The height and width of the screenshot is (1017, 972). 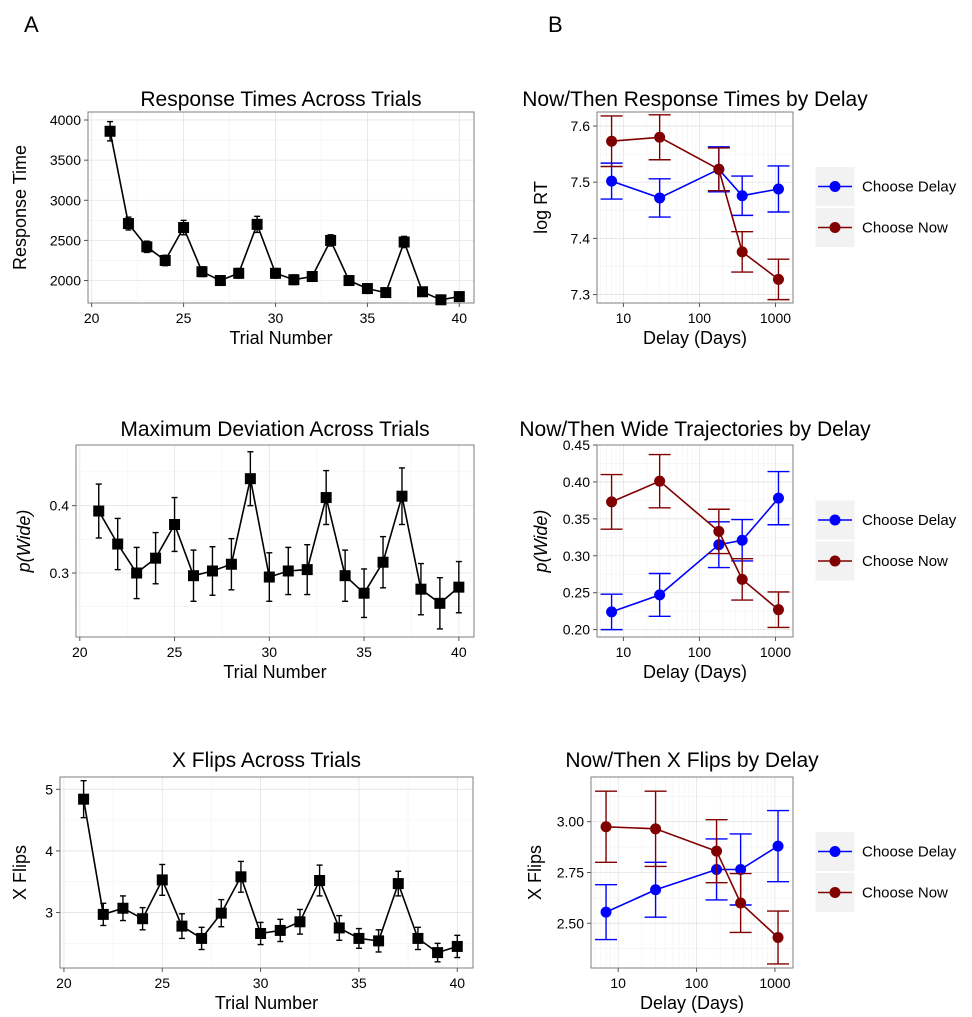 I want to click on x-axis-label: Delay (Days), so click(x=695, y=338).